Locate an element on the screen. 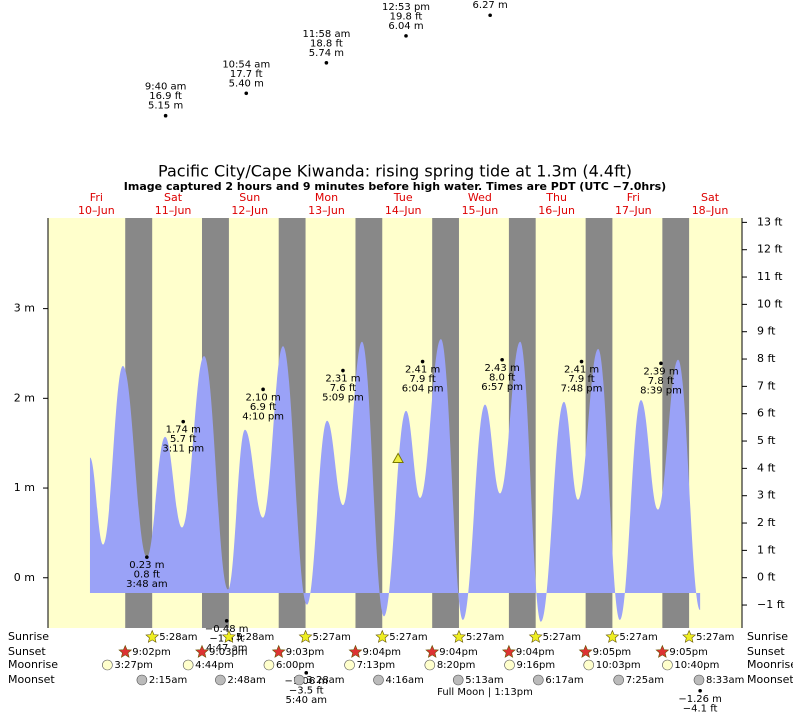 The width and height of the screenshot is (793, 714). date-label: 13–Jun is located at coordinates (326, 210).